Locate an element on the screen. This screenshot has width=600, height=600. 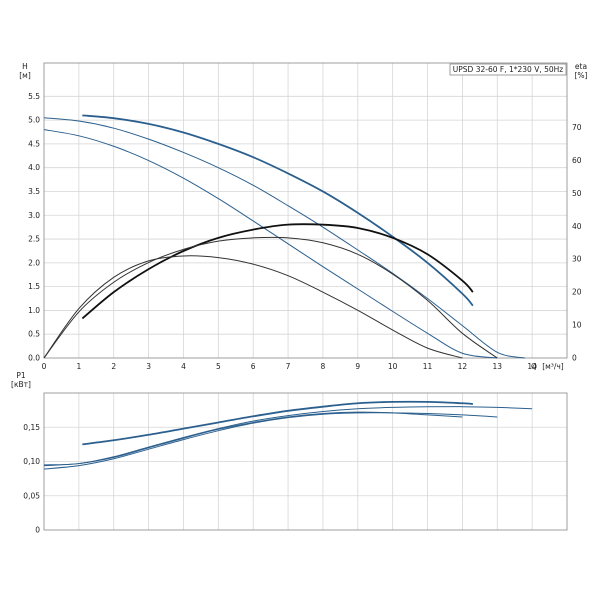
x-tick-label-6: 6 is located at coordinates (253, 366).